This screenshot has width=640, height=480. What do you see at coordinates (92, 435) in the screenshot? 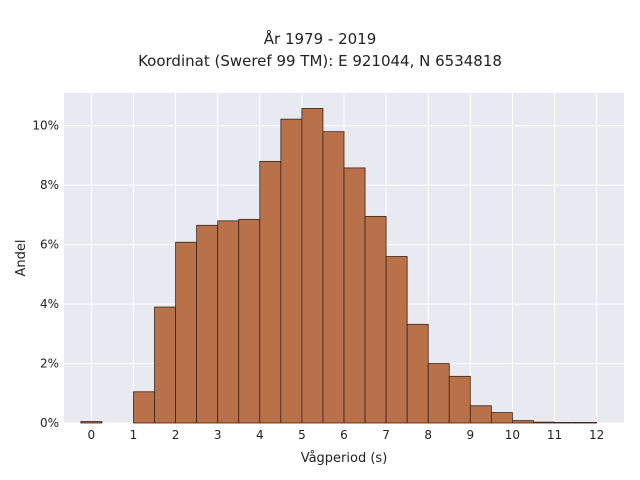
I see `x-tick-label: 0` at bounding box center [92, 435].